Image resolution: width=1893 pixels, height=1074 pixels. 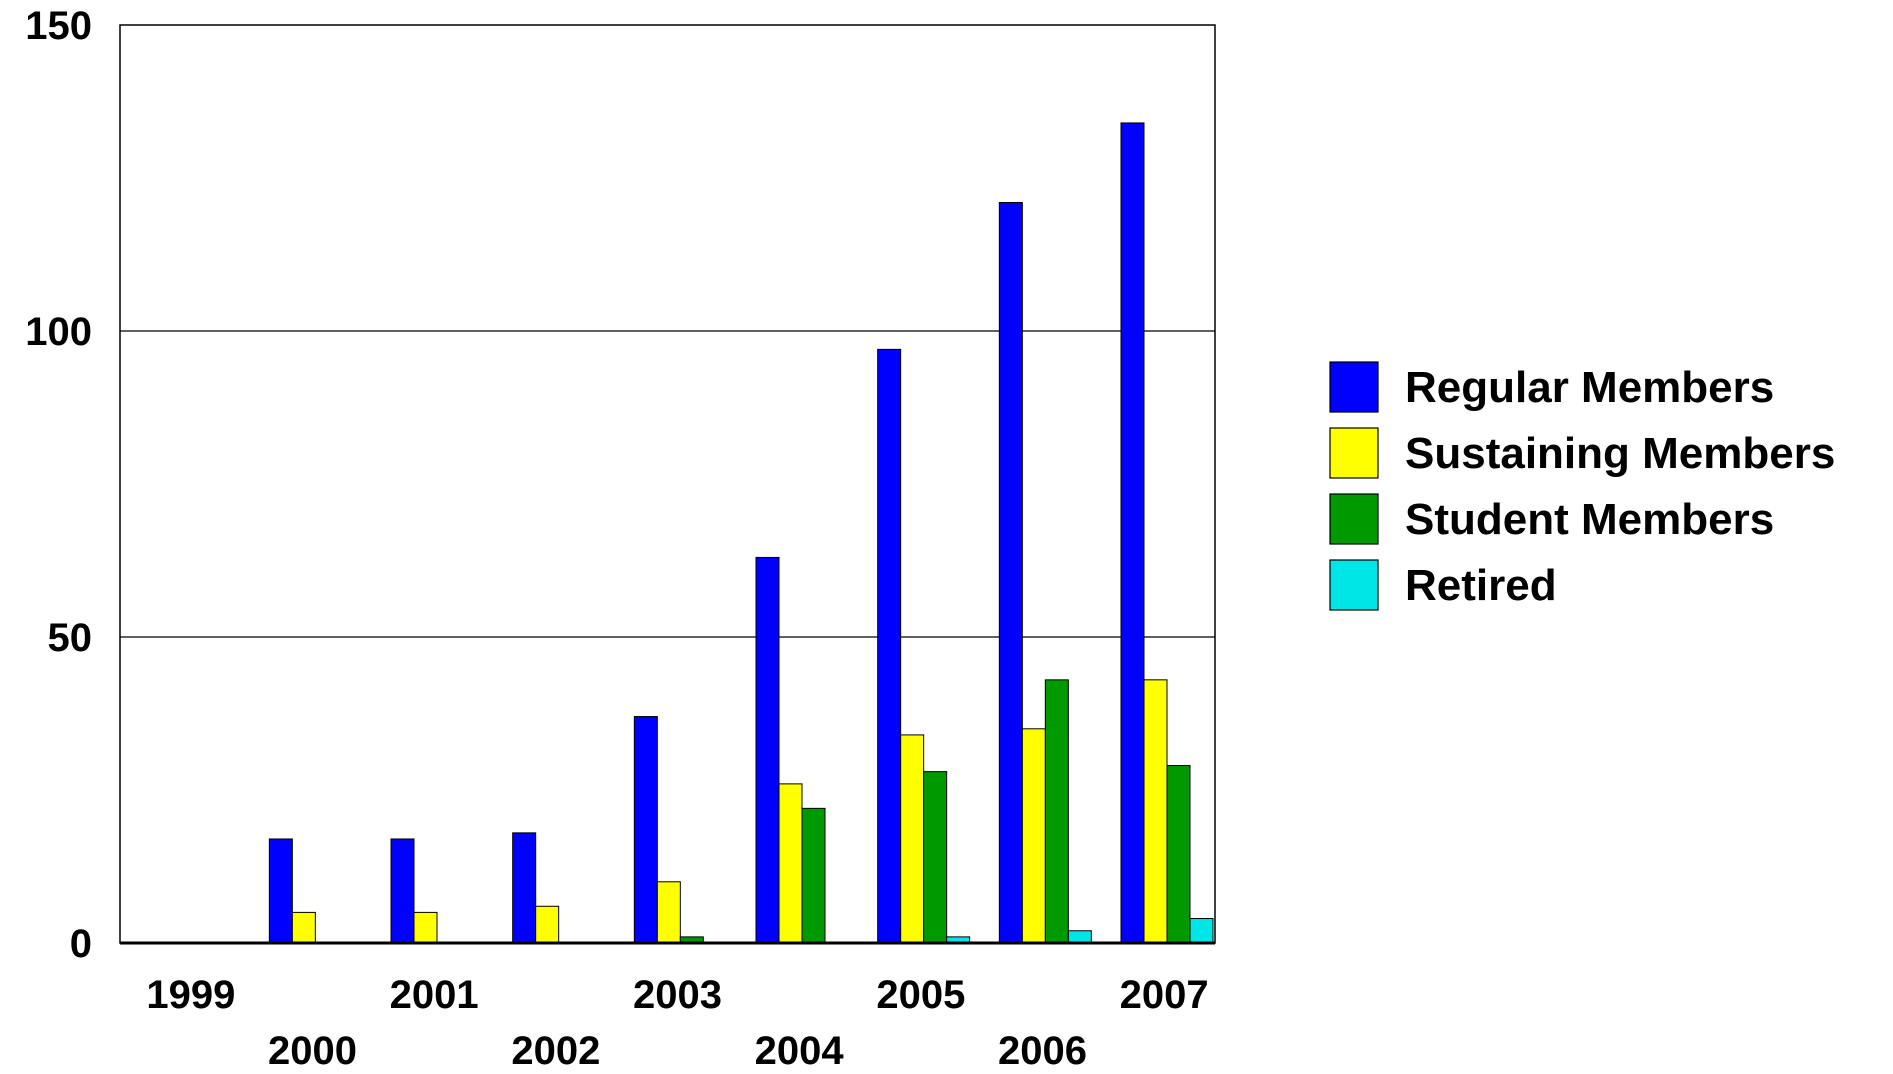 What do you see at coordinates (1589, 519) in the screenshot?
I see `legend-label-student-members: Student Members` at bounding box center [1589, 519].